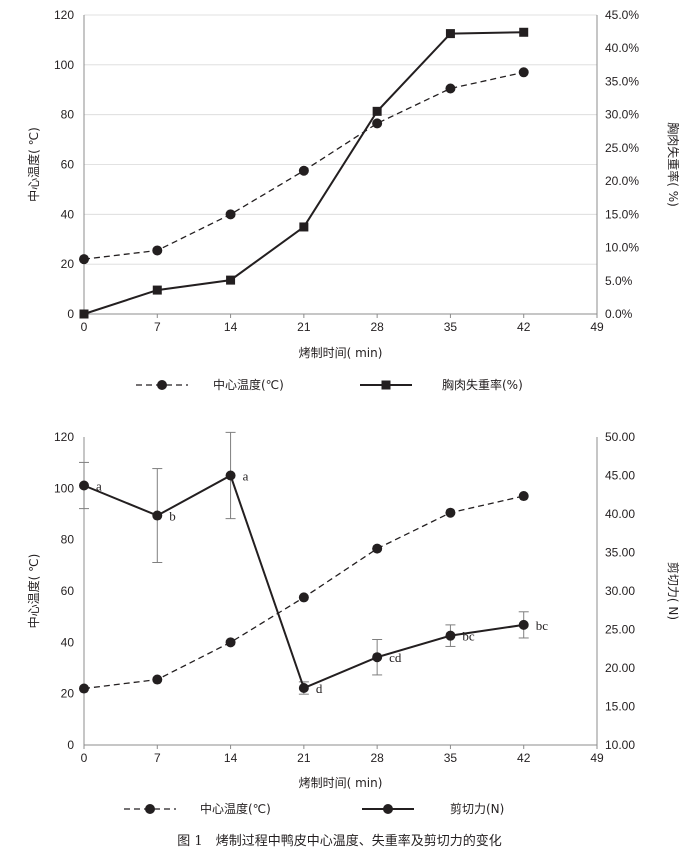  Describe the element at coordinates (622, 15) in the screenshot. I see `y-right-tick-label: 45.0%` at that location.